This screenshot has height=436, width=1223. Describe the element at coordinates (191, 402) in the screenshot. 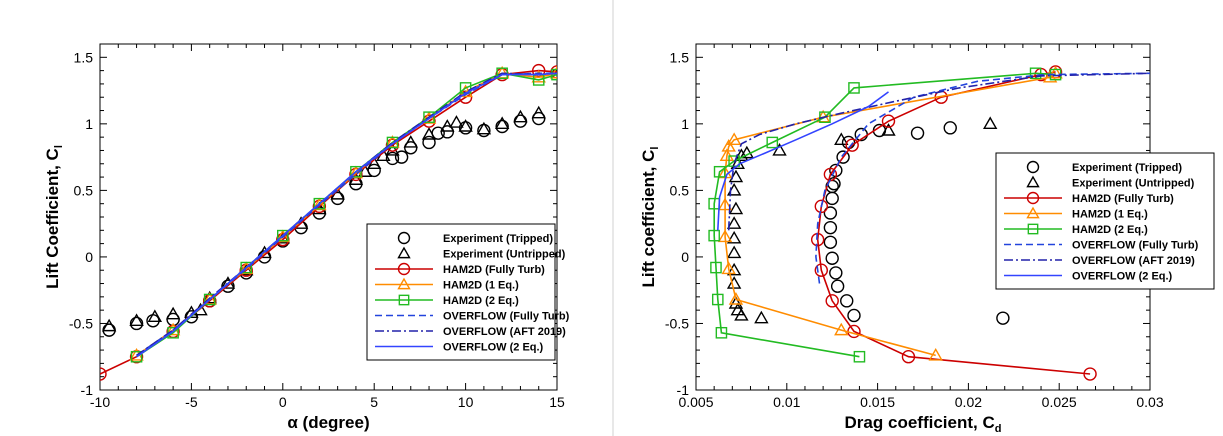

I see `left-x-tick-label: -5` at that location.